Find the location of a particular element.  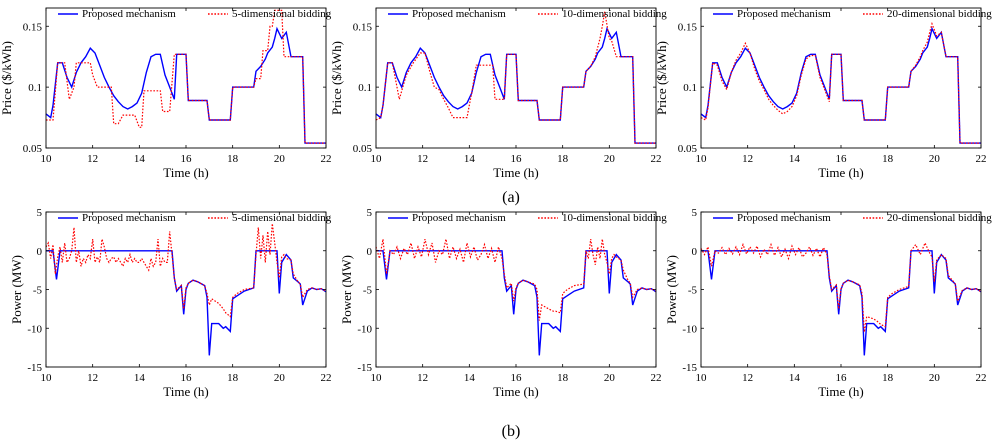

legend-bidding-label: 20-dimensional bidding is located at coordinates (939, 218).